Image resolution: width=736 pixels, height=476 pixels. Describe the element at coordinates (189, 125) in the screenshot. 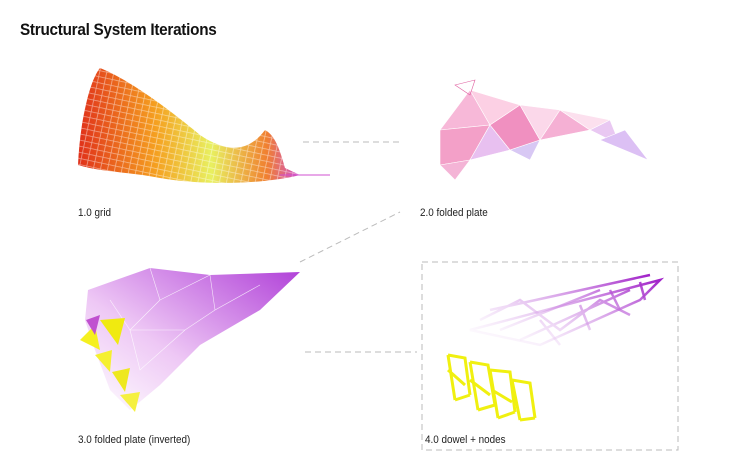

I see `grid-render` at that location.